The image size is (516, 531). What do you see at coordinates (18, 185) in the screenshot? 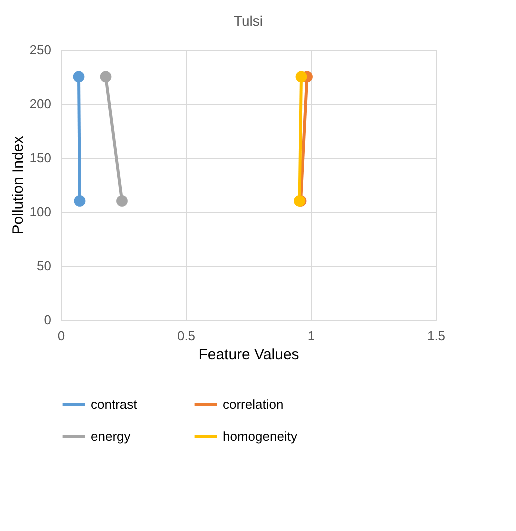
I see `y-axis-title: Pollution Index` at bounding box center [18, 185].